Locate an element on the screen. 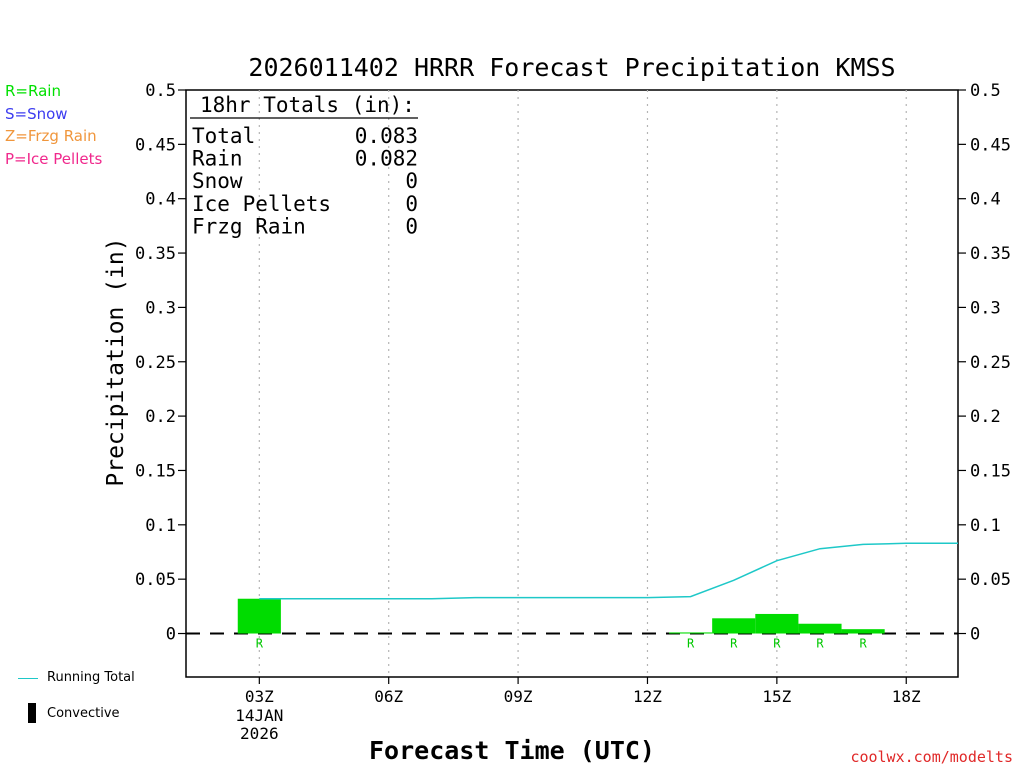  totals-row-value: 0.083 is located at coordinates (386, 136).